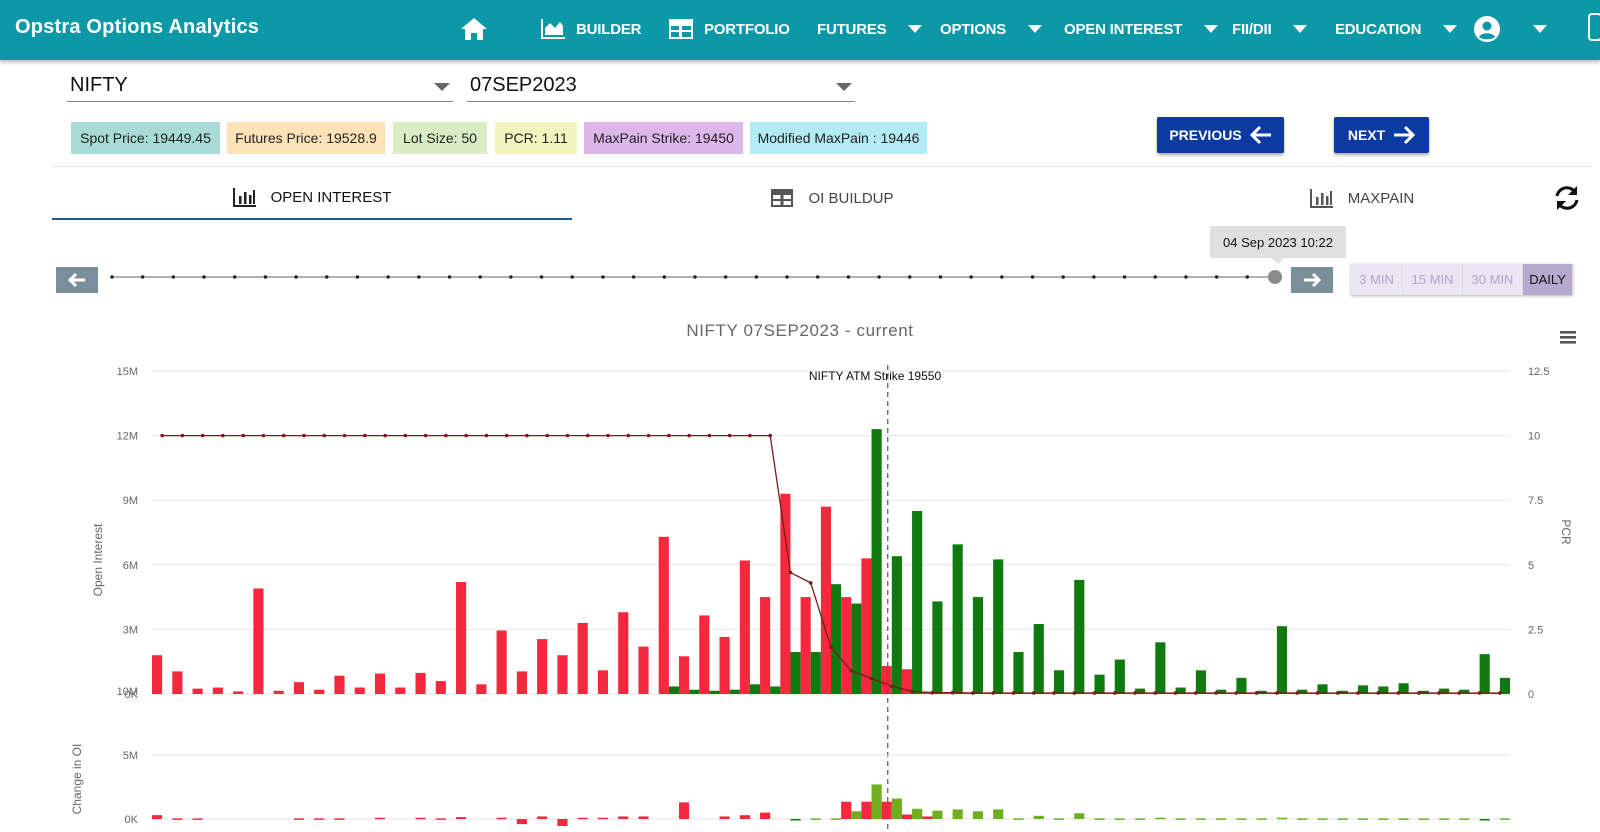  Describe the element at coordinates (1312, 280) in the screenshot. I see `timeline-next-button` at that location.